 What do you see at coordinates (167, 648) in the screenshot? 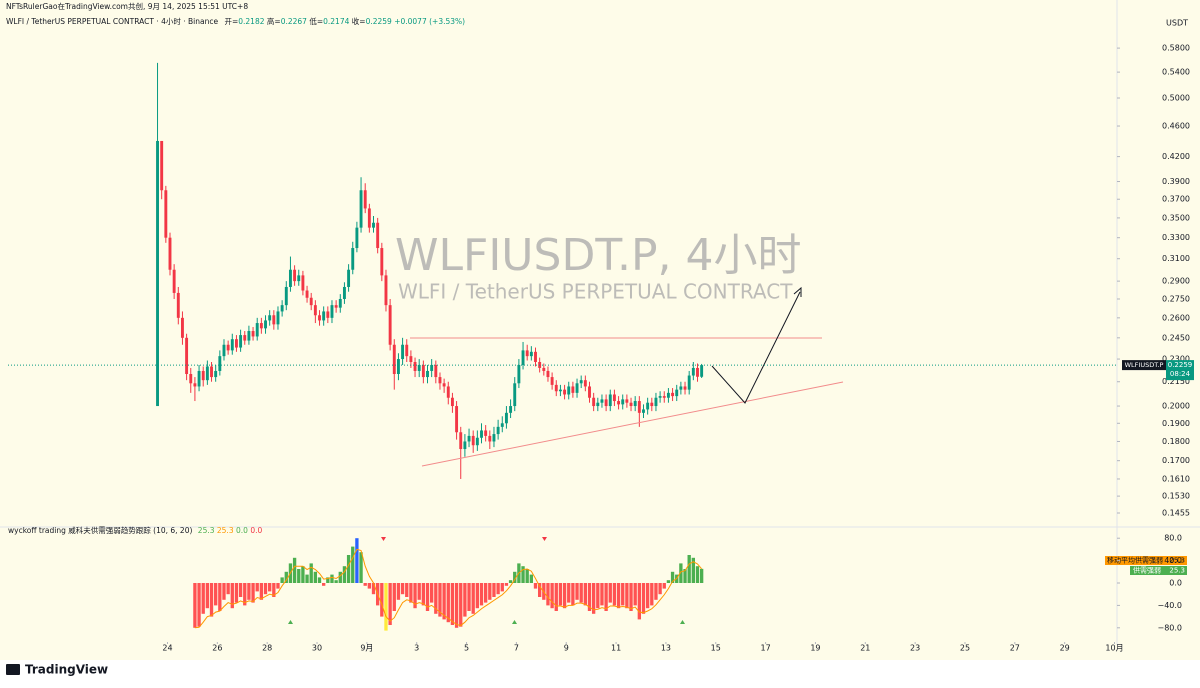
I see `x-tick-label: 24` at bounding box center [167, 648].